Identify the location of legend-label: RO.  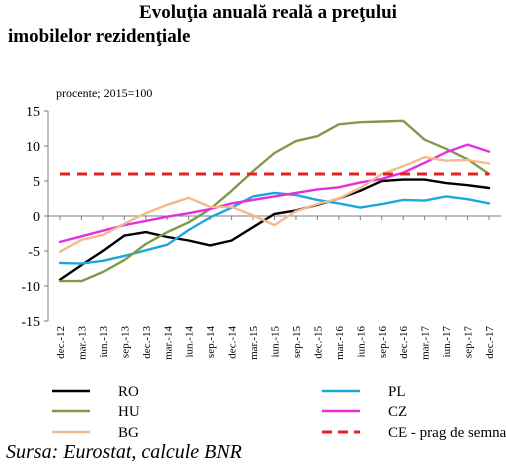
(128, 392).